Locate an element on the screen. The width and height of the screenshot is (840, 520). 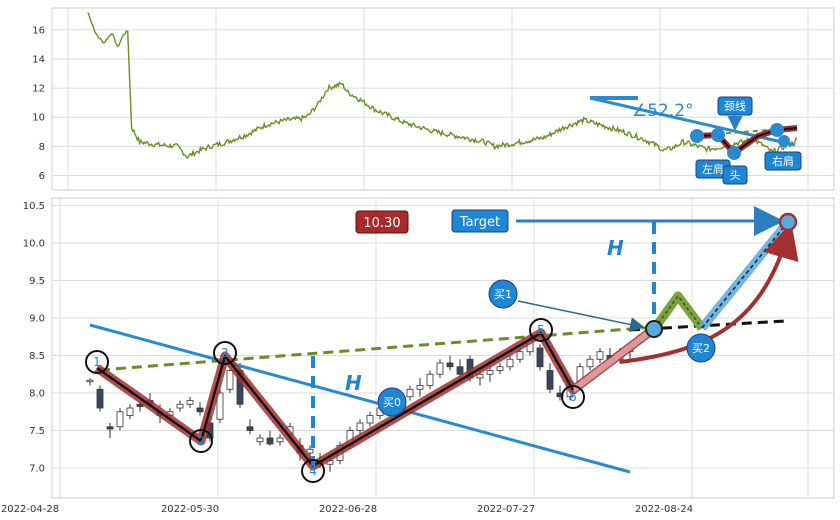
target-badge: Target is located at coordinates (480, 221).